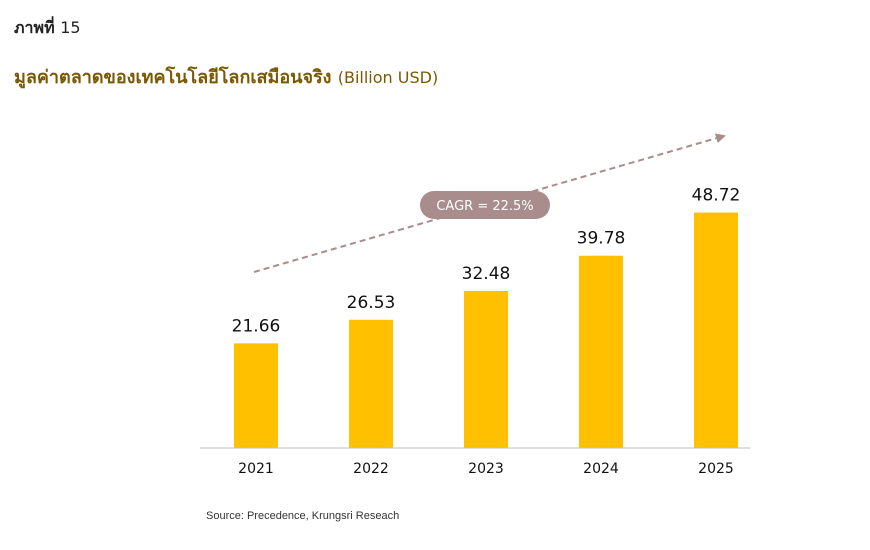 The width and height of the screenshot is (870, 550). I want to click on source-note: Source: Precedence, Krungsri Reseach, so click(303, 516).